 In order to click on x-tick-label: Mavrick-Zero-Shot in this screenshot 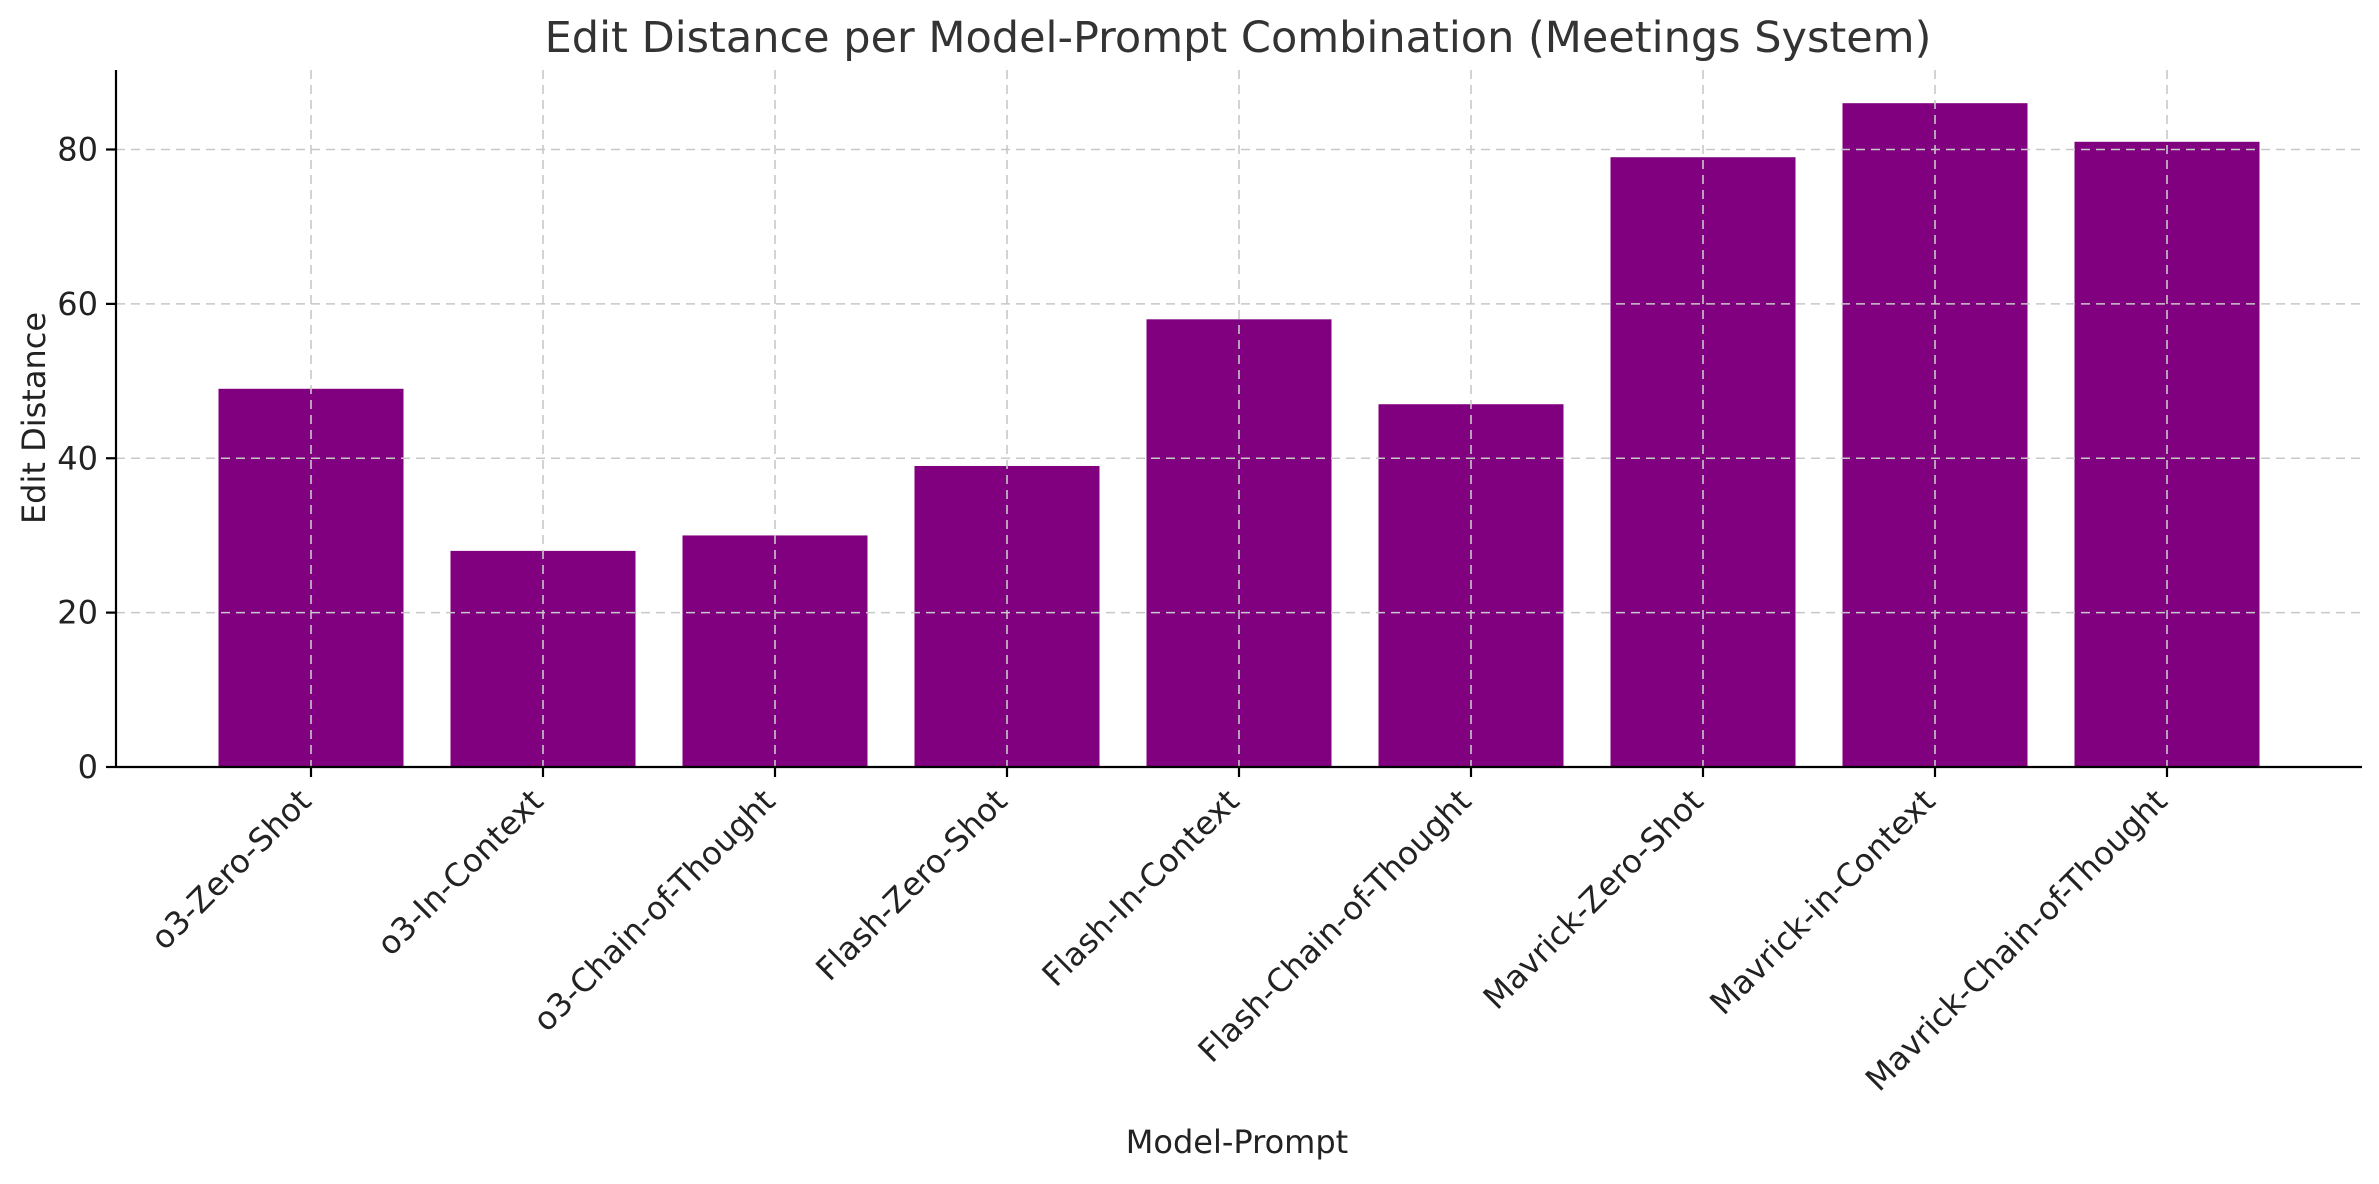, I will do `click(1593, 899)`.